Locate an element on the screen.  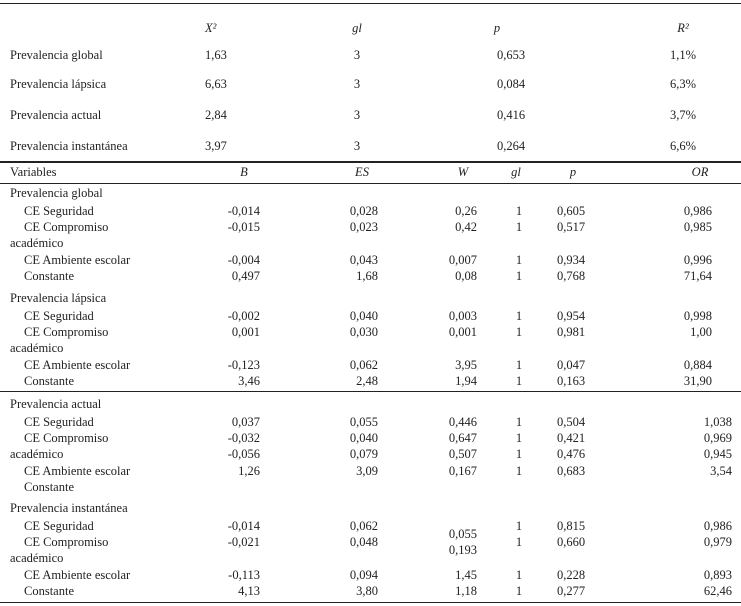
or-value: 0,998 is located at coordinates (697, 316).